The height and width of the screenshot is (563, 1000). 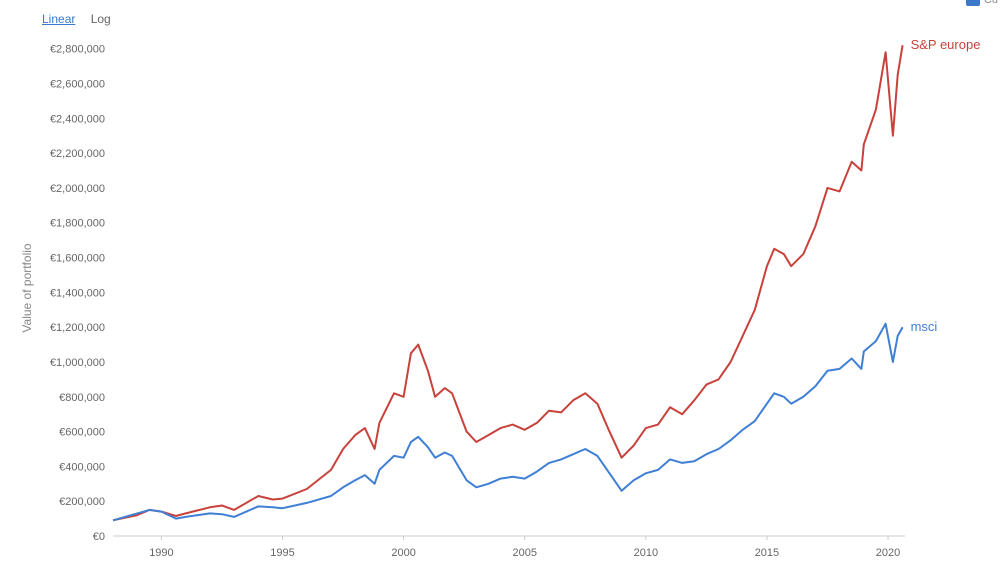 What do you see at coordinates (82, 502) in the screenshot?
I see `y-tick-label: €200,000` at bounding box center [82, 502].